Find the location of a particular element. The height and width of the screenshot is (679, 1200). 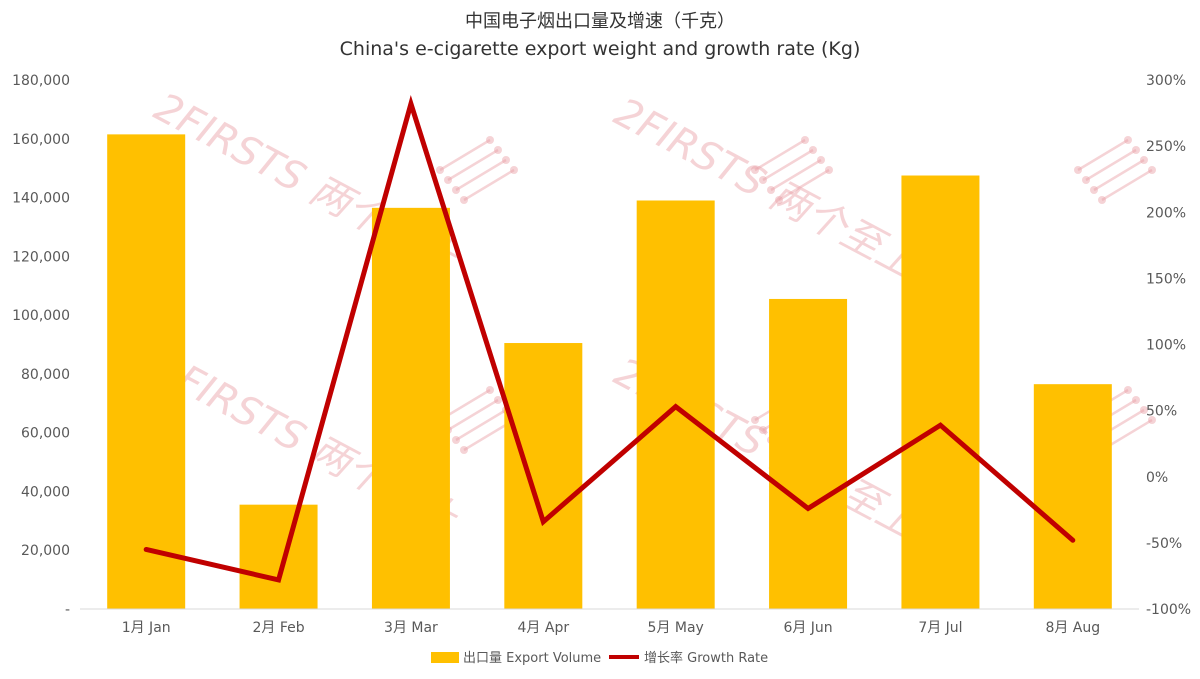

left-tick-label: 160,000 is located at coordinates (41, 140).